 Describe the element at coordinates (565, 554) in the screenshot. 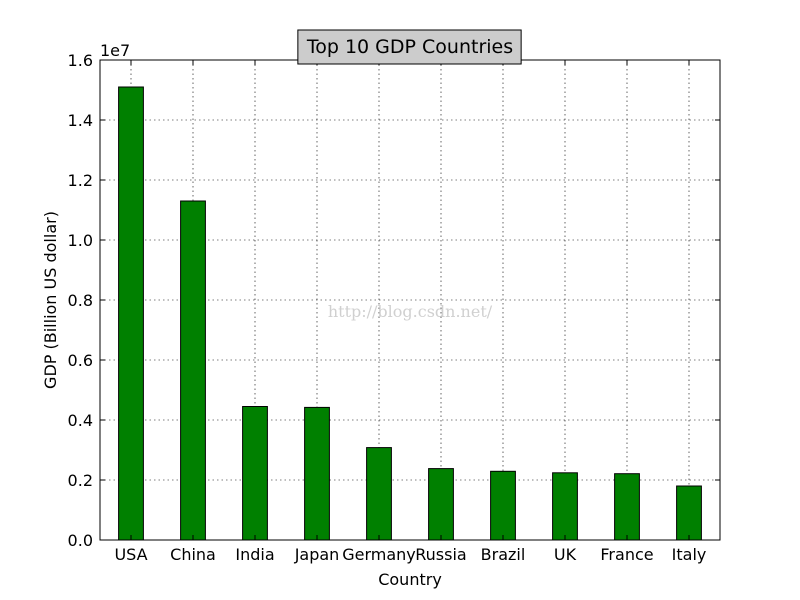

I see `x-tick-label: UK` at that location.